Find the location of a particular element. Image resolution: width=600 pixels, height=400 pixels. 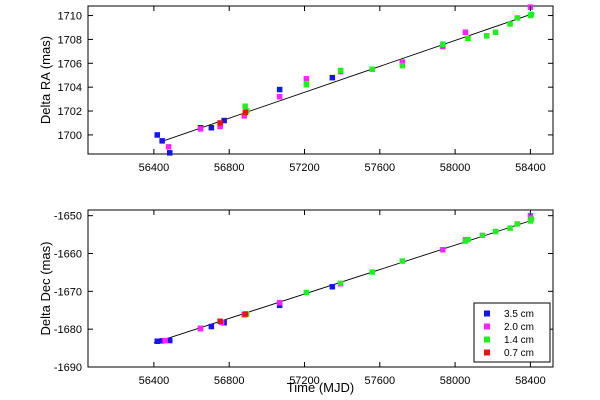

y-tick-label: 1704 is located at coordinates (70, 88).